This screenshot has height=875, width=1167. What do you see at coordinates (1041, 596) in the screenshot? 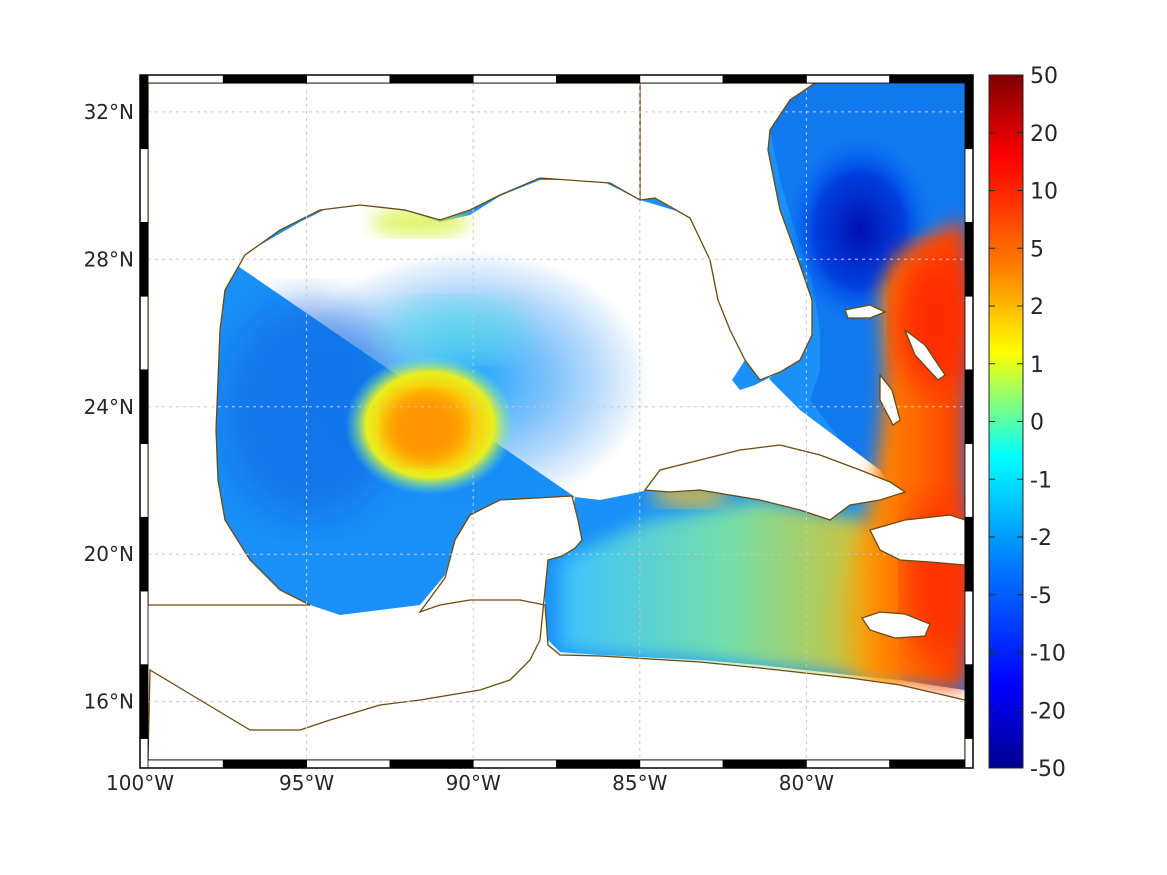
I see `colorbar-tick-label: -5` at bounding box center [1041, 596].